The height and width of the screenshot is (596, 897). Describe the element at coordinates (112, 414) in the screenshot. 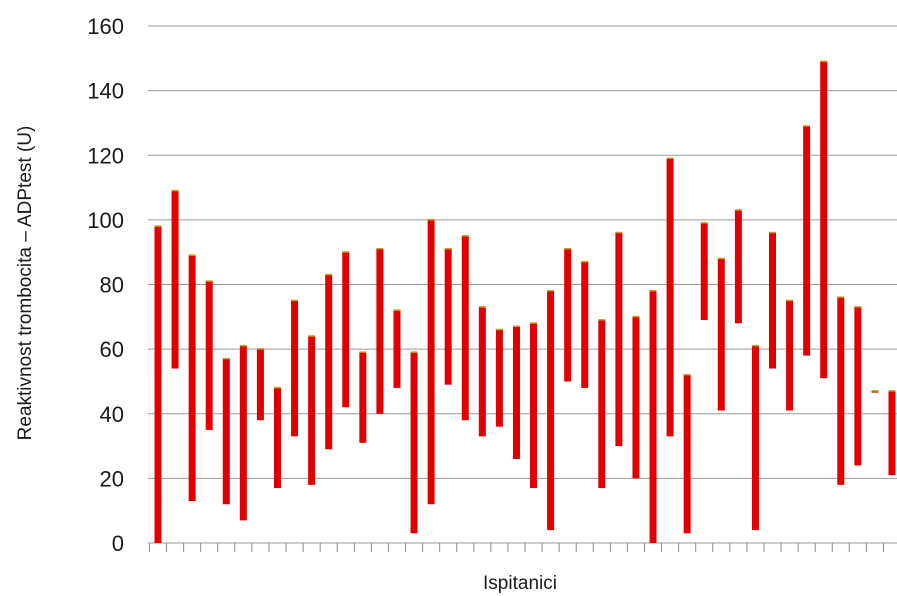

I see `y-tick-label: 40` at that location.